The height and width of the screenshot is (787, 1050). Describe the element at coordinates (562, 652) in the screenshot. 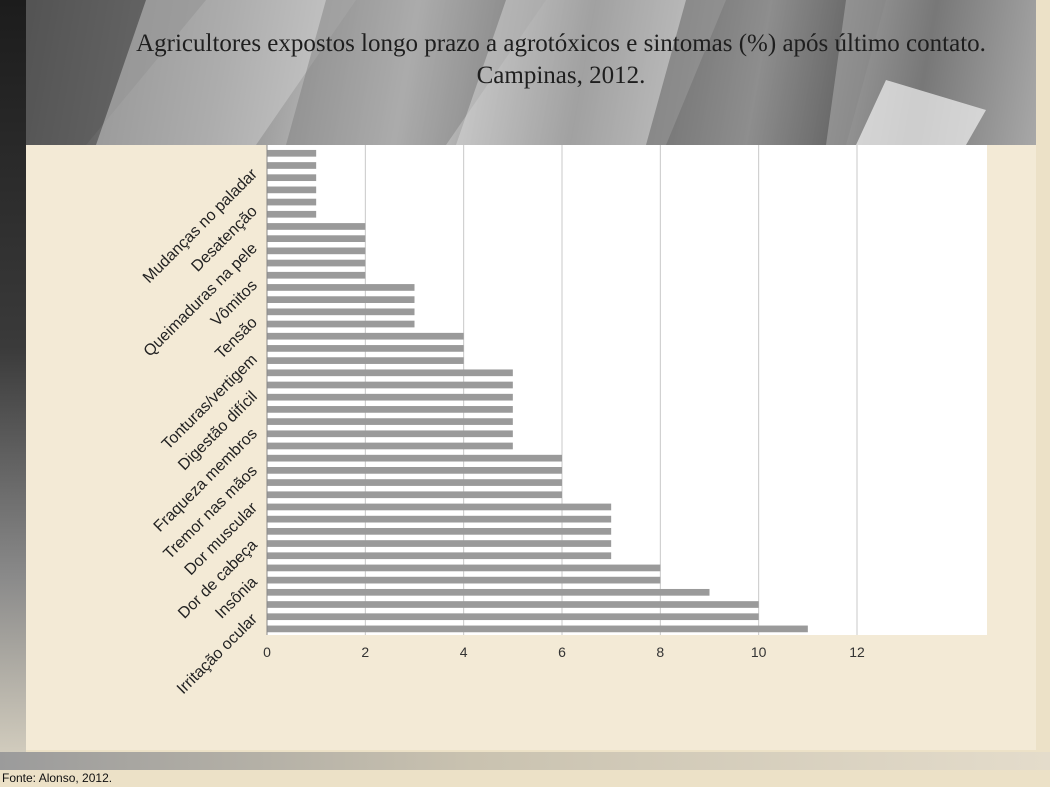

I see `x-tick-label: 6` at that location.